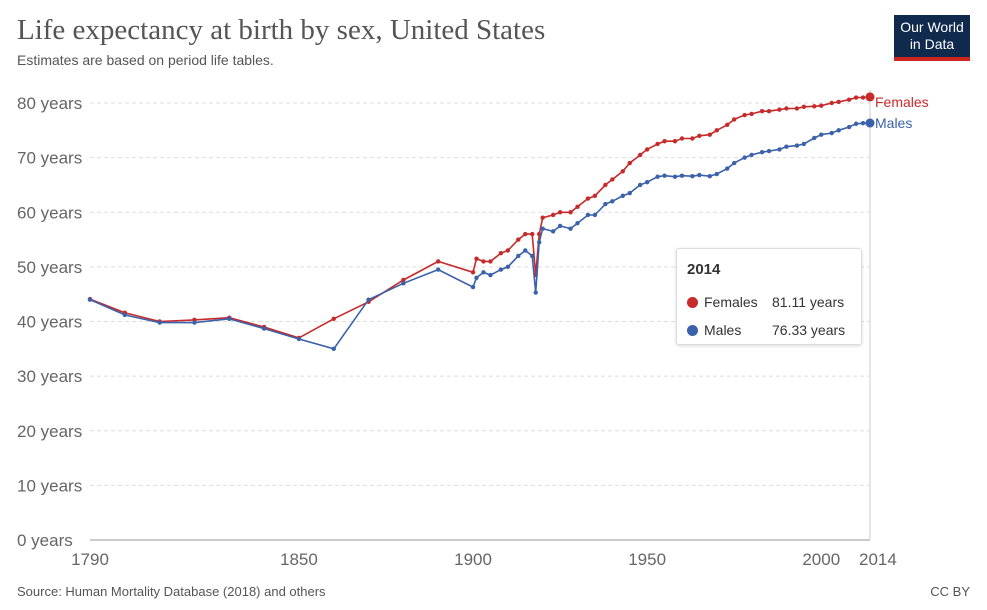  What do you see at coordinates (878, 559) in the screenshot?
I see `x-tick-label: 2014` at bounding box center [878, 559].